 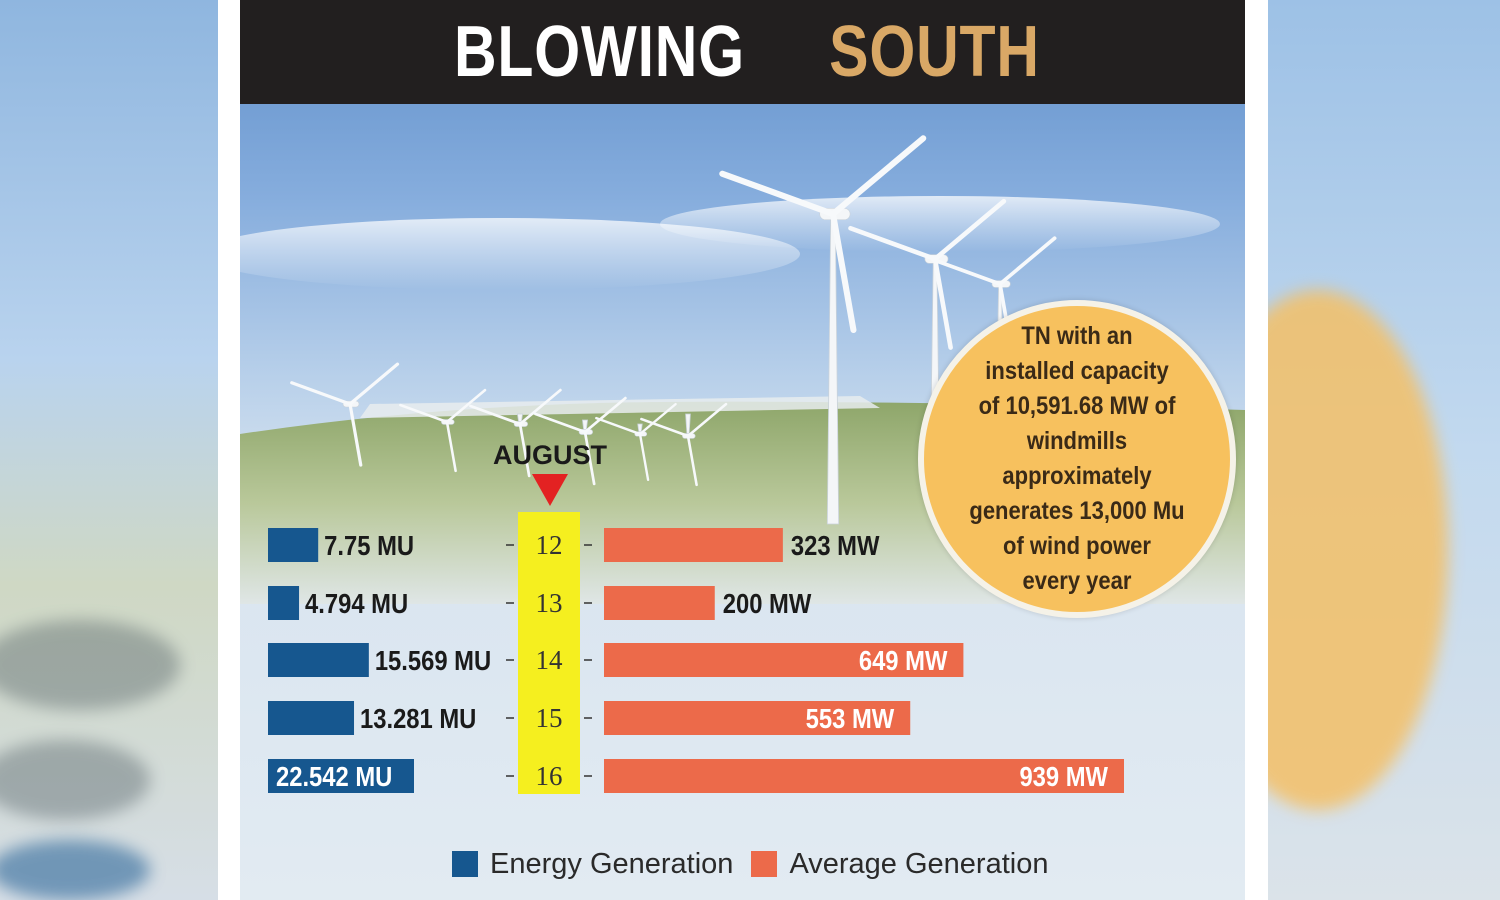 I want to click on legend-item-average: Average Generation, so click(x=899, y=864).